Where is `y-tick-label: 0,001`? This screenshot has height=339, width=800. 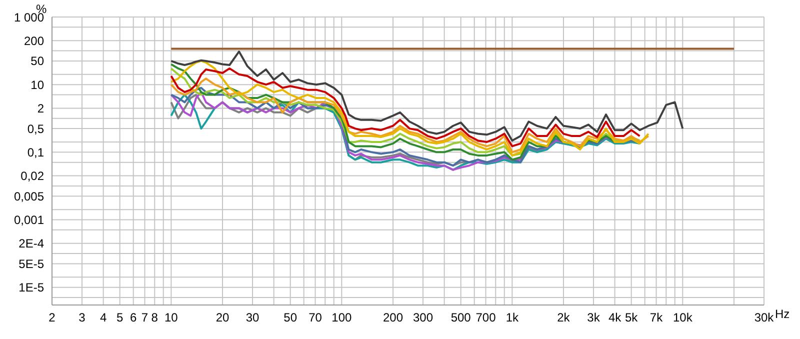 y-tick-label: 0,001 is located at coordinates (29, 220).